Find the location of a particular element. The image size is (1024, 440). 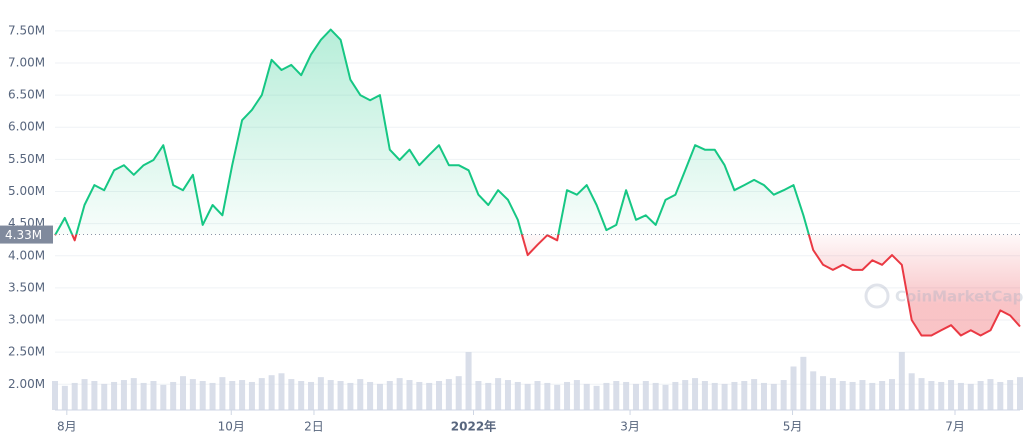

watermark-text: CoinMarketCap is located at coordinates (959, 297).